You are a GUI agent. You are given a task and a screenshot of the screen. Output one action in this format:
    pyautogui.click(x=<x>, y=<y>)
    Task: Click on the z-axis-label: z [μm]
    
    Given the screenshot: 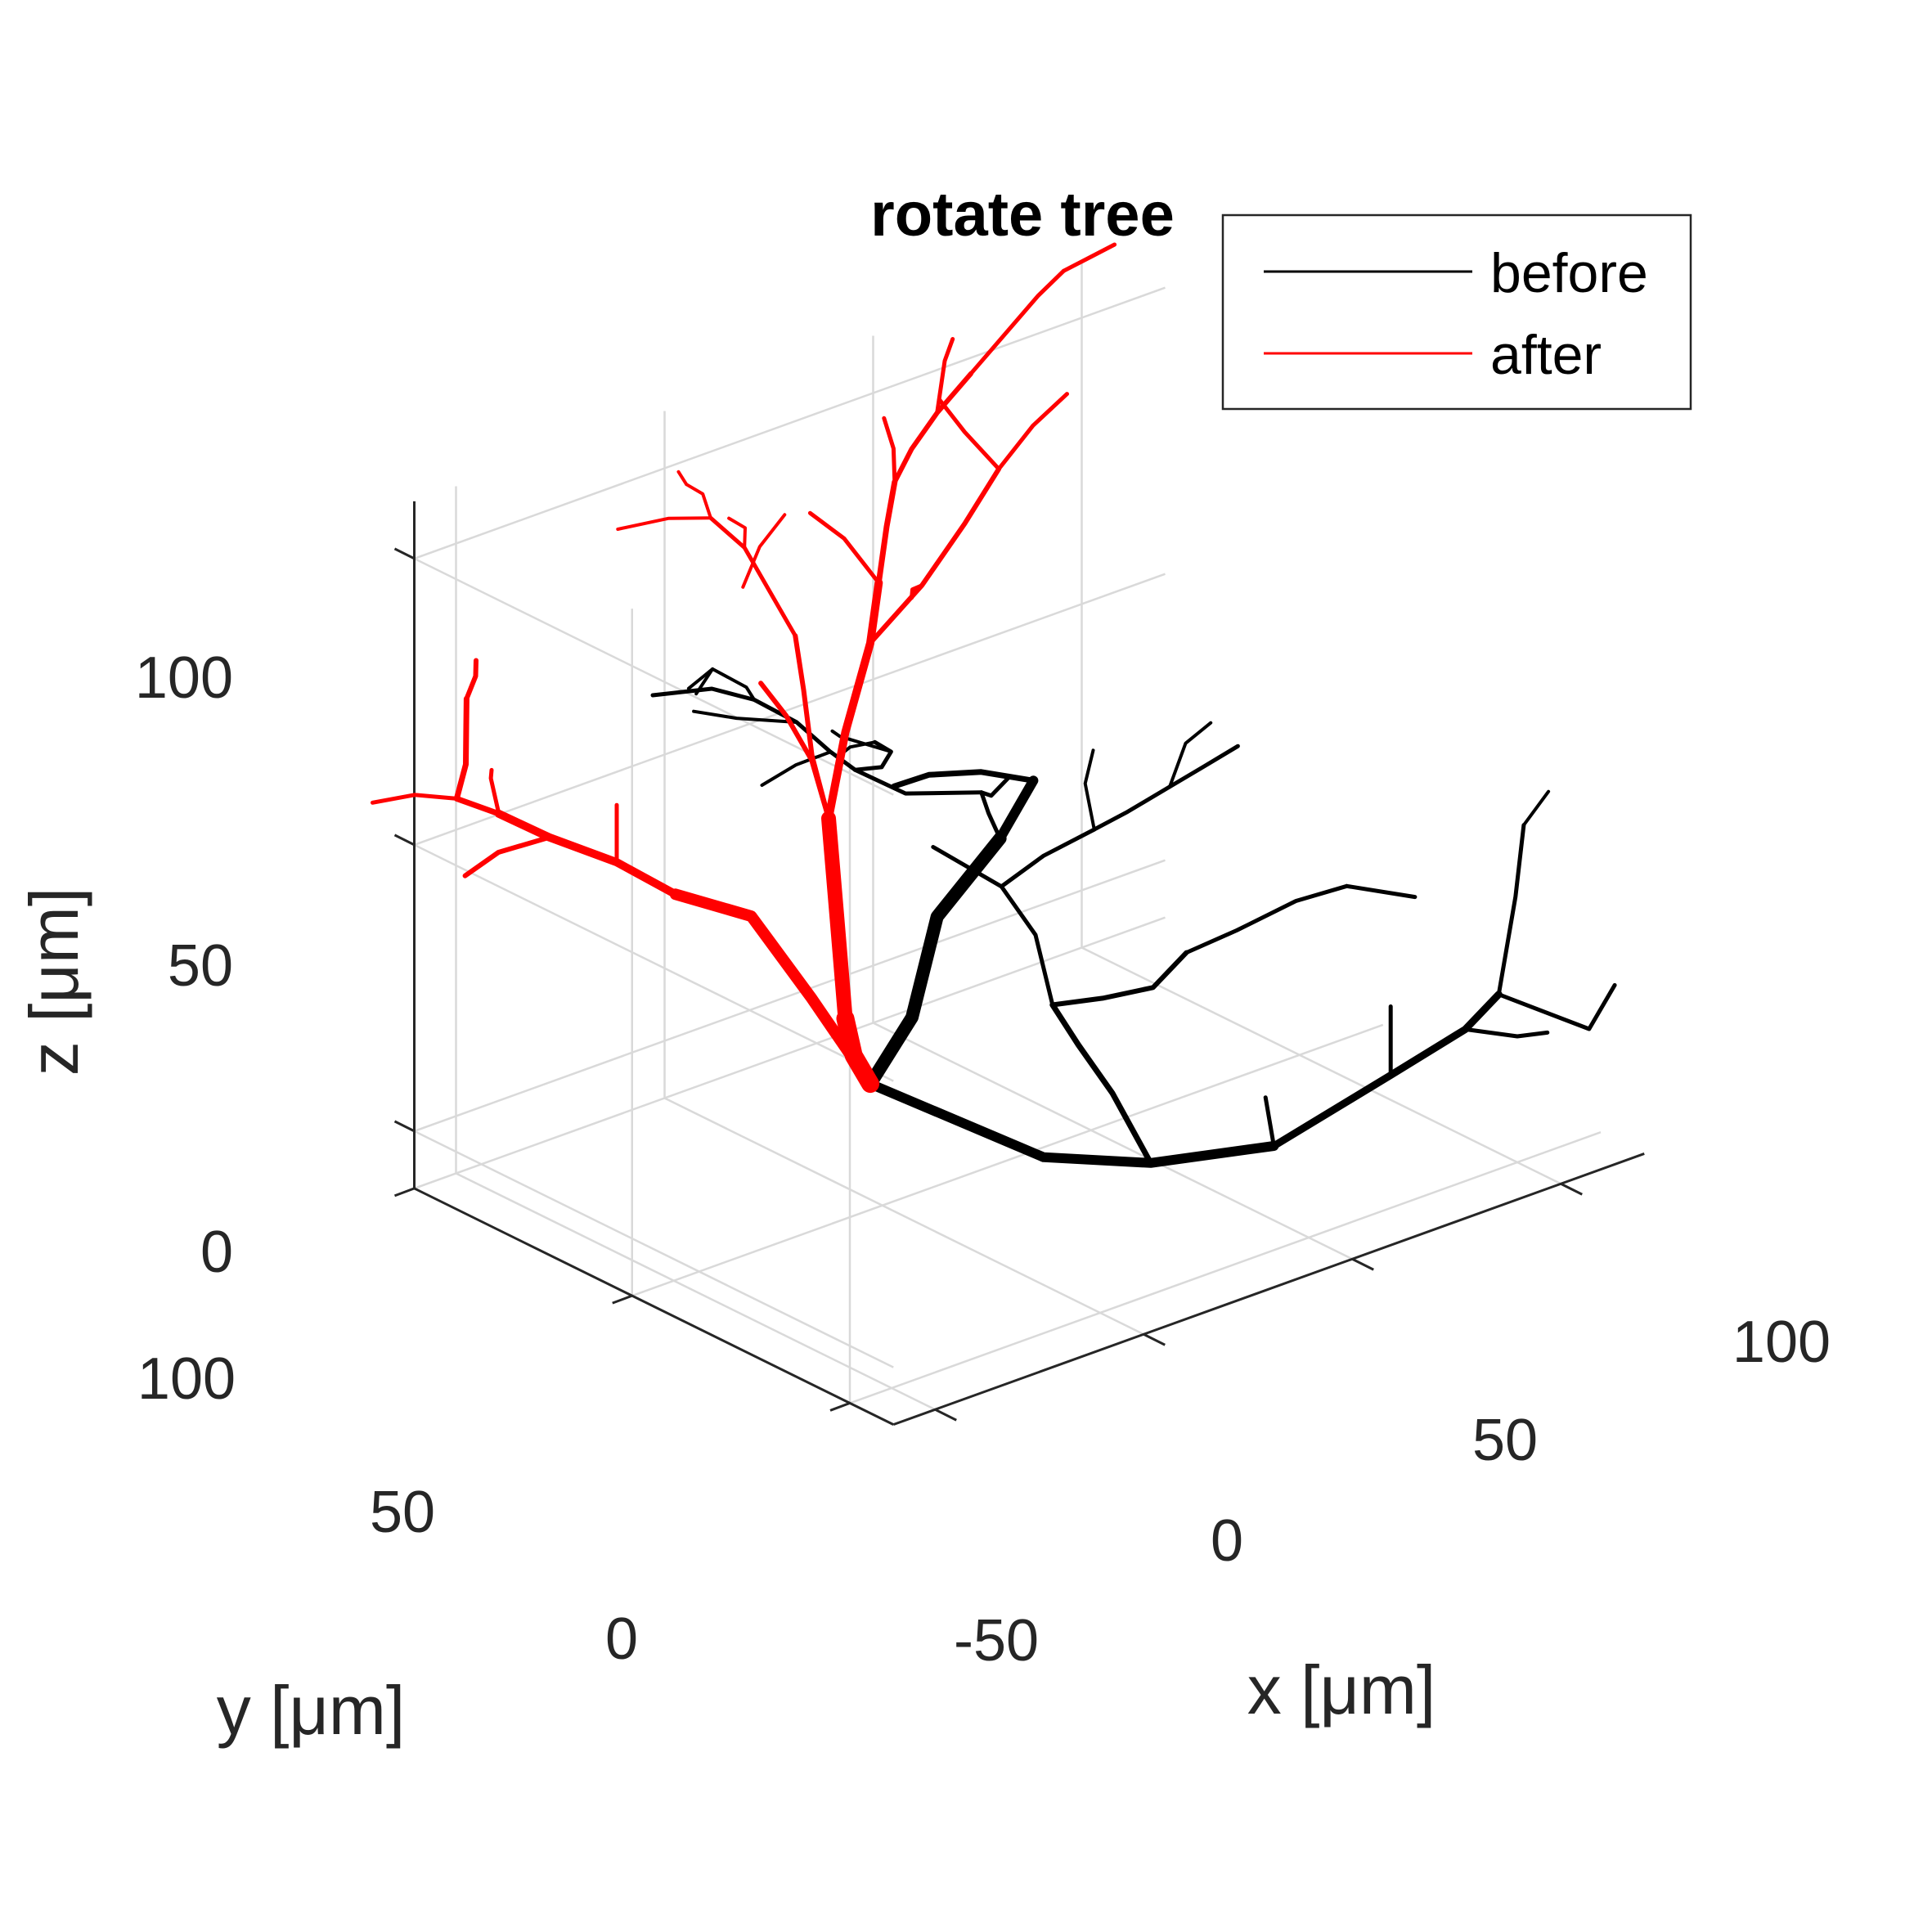 What is the action you would take?
    pyautogui.click(x=54, y=981)
    